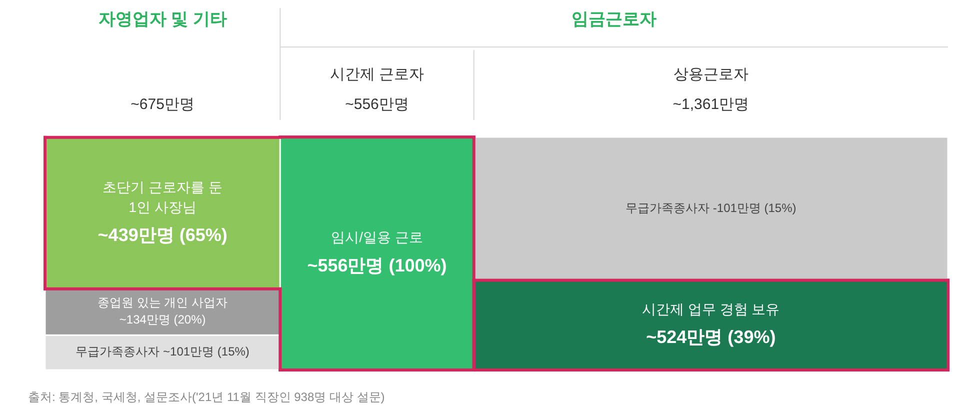 This screenshot has width=966, height=415. What do you see at coordinates (162, 104) in the screenshot?
I see `data-label: ~675만명` at bounding box center [162, 104].